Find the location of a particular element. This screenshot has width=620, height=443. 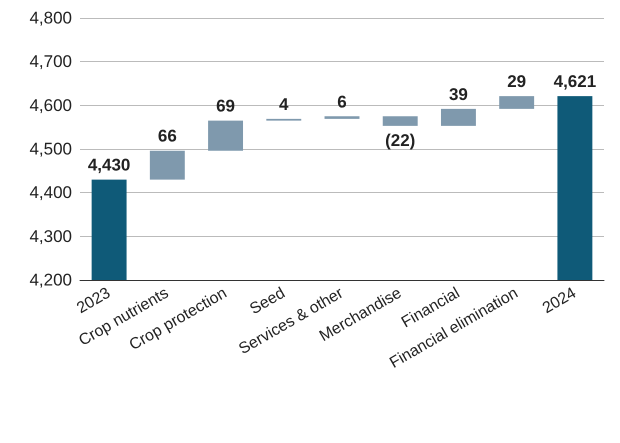

y-tick-label: 4,500 is located at coordinates (50, 149).